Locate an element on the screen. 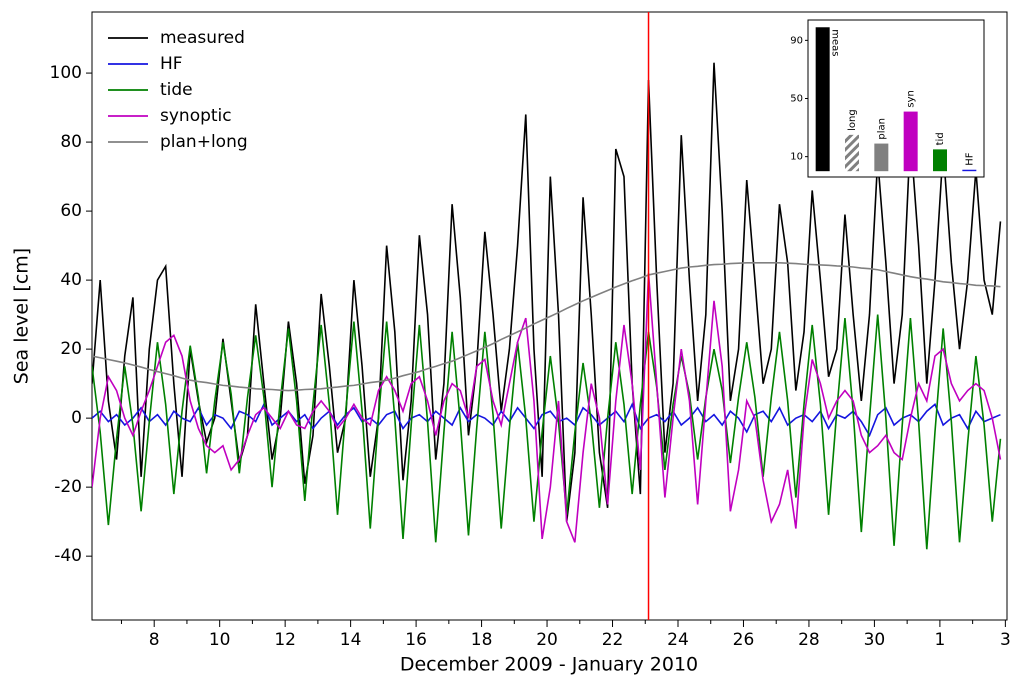  y-tick-label: 80 is located at coordinates (71, 142).